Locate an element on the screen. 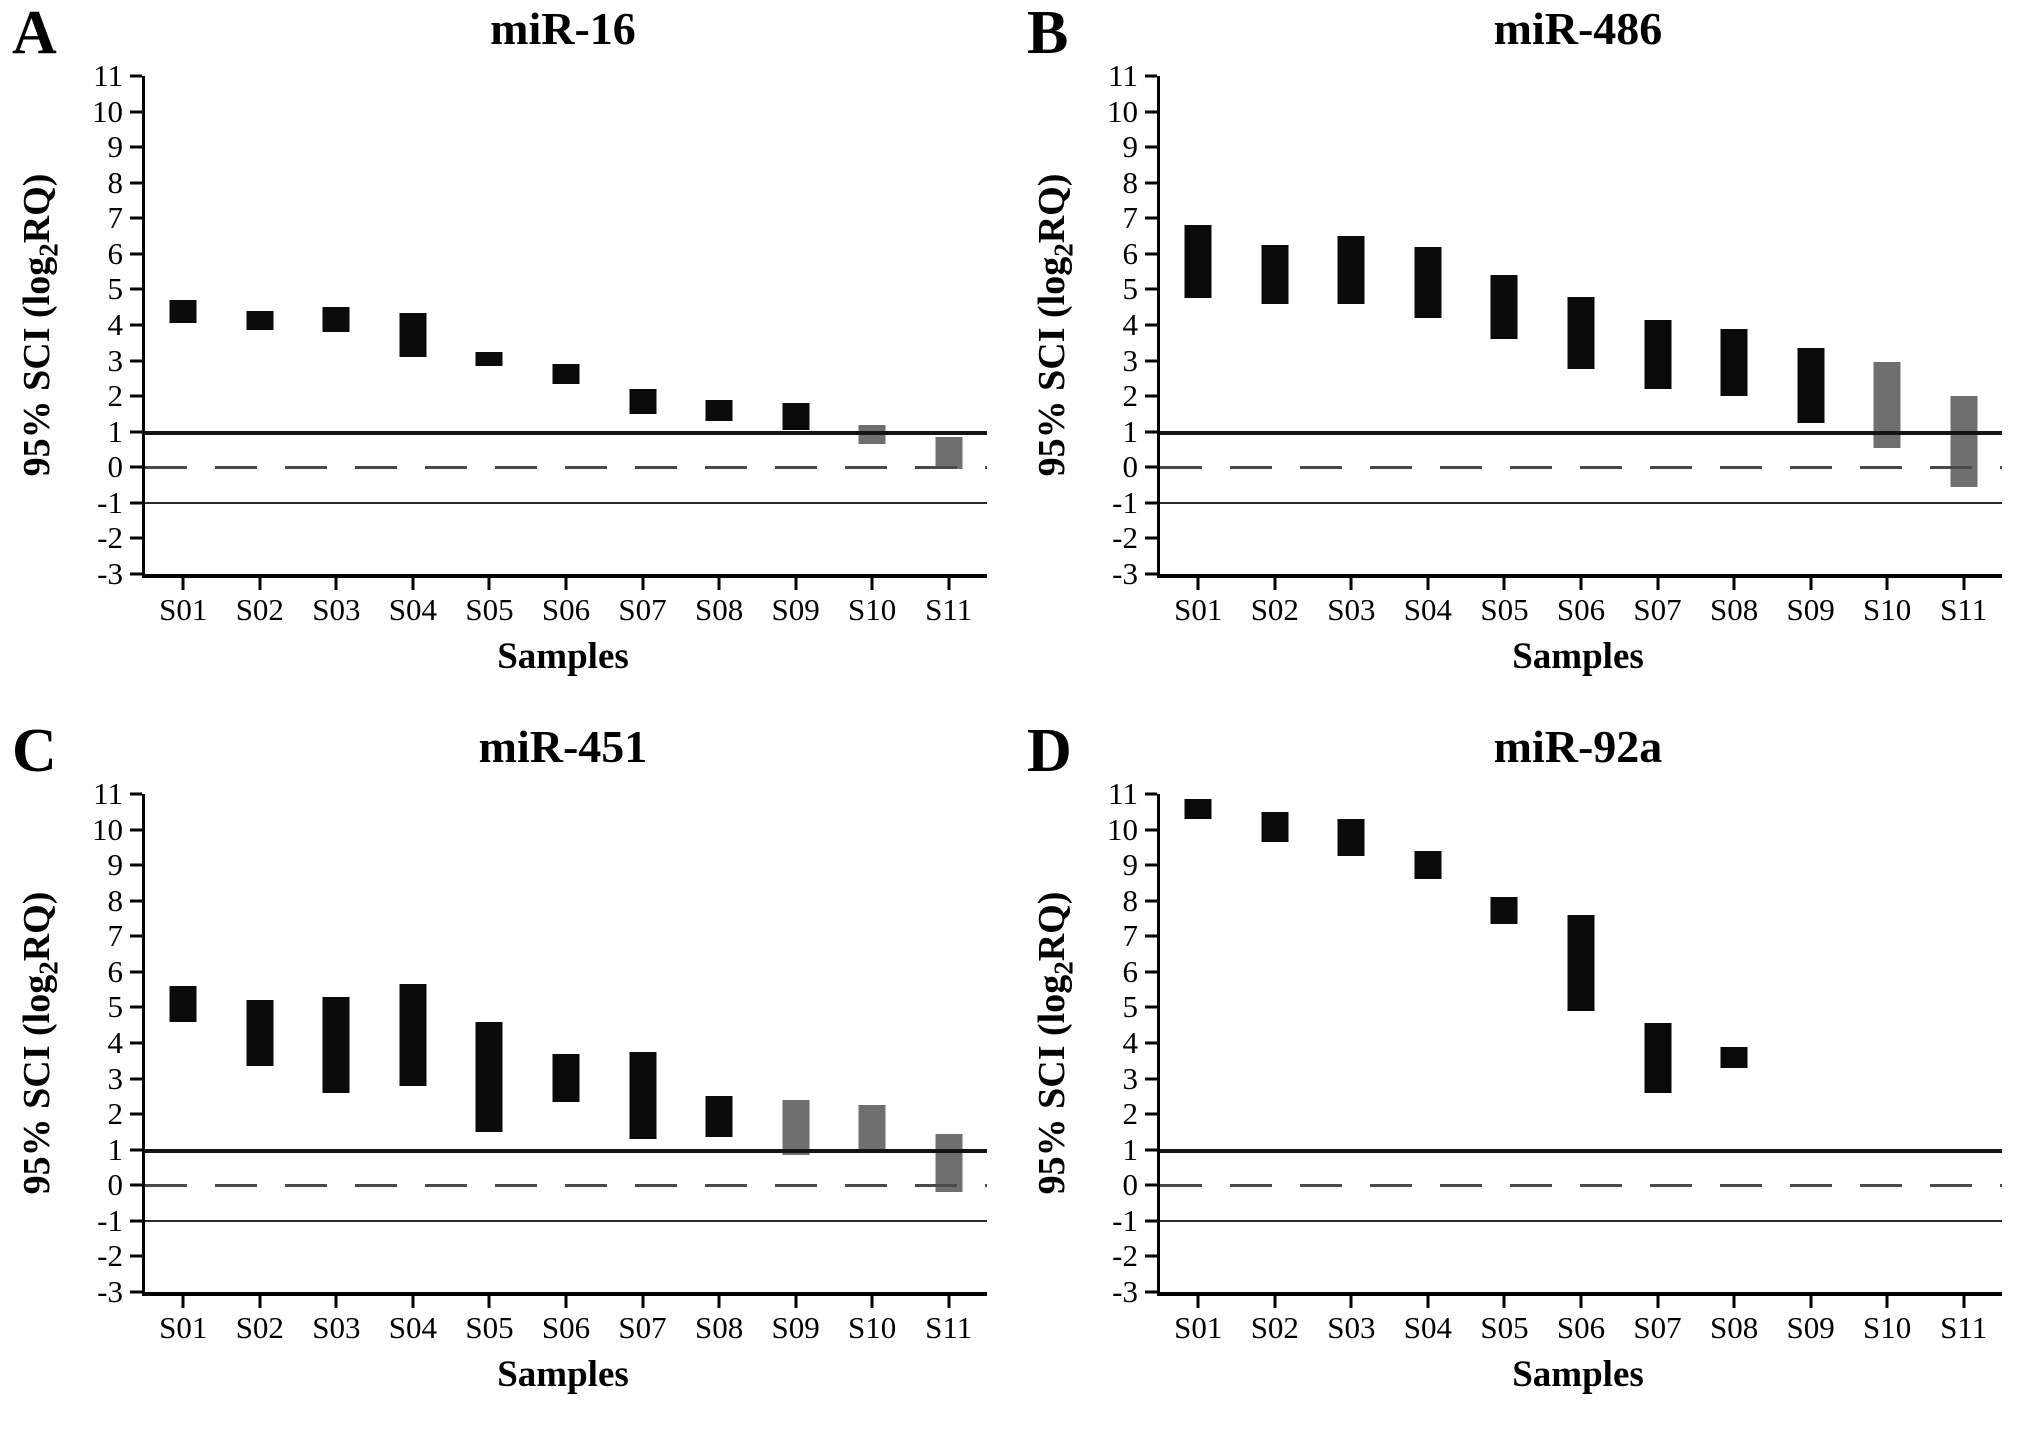 The image size is (2031, 1436). x-tick-label: S08 is located at coordinates (1734, 1327).